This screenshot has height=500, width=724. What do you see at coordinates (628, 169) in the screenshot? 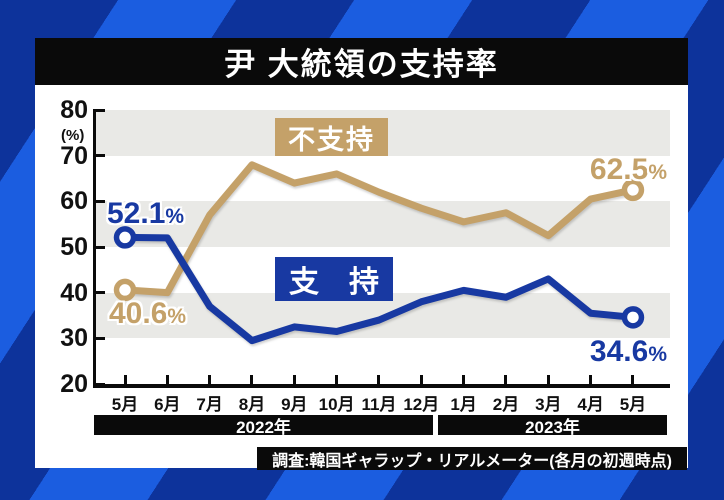
I see `annotation-disapproval-end: 62.5%` at bounding box center [628, 169].